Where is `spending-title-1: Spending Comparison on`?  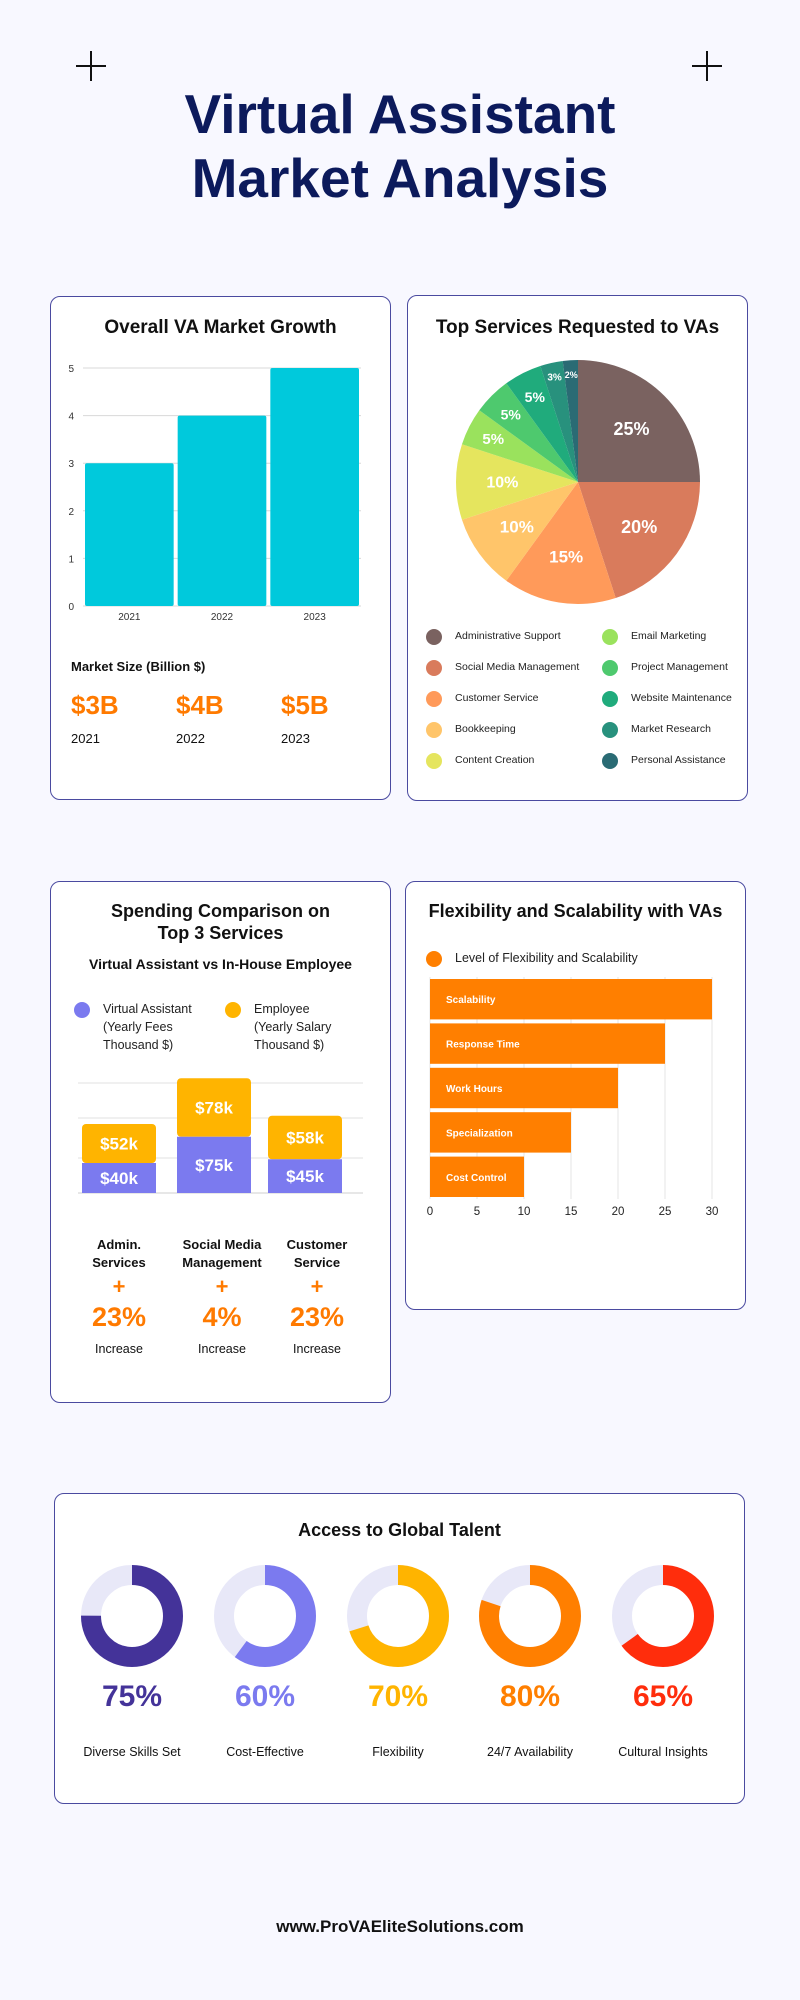
spending-title-1: Spending Comparison on is located at coordinates (220, 911).